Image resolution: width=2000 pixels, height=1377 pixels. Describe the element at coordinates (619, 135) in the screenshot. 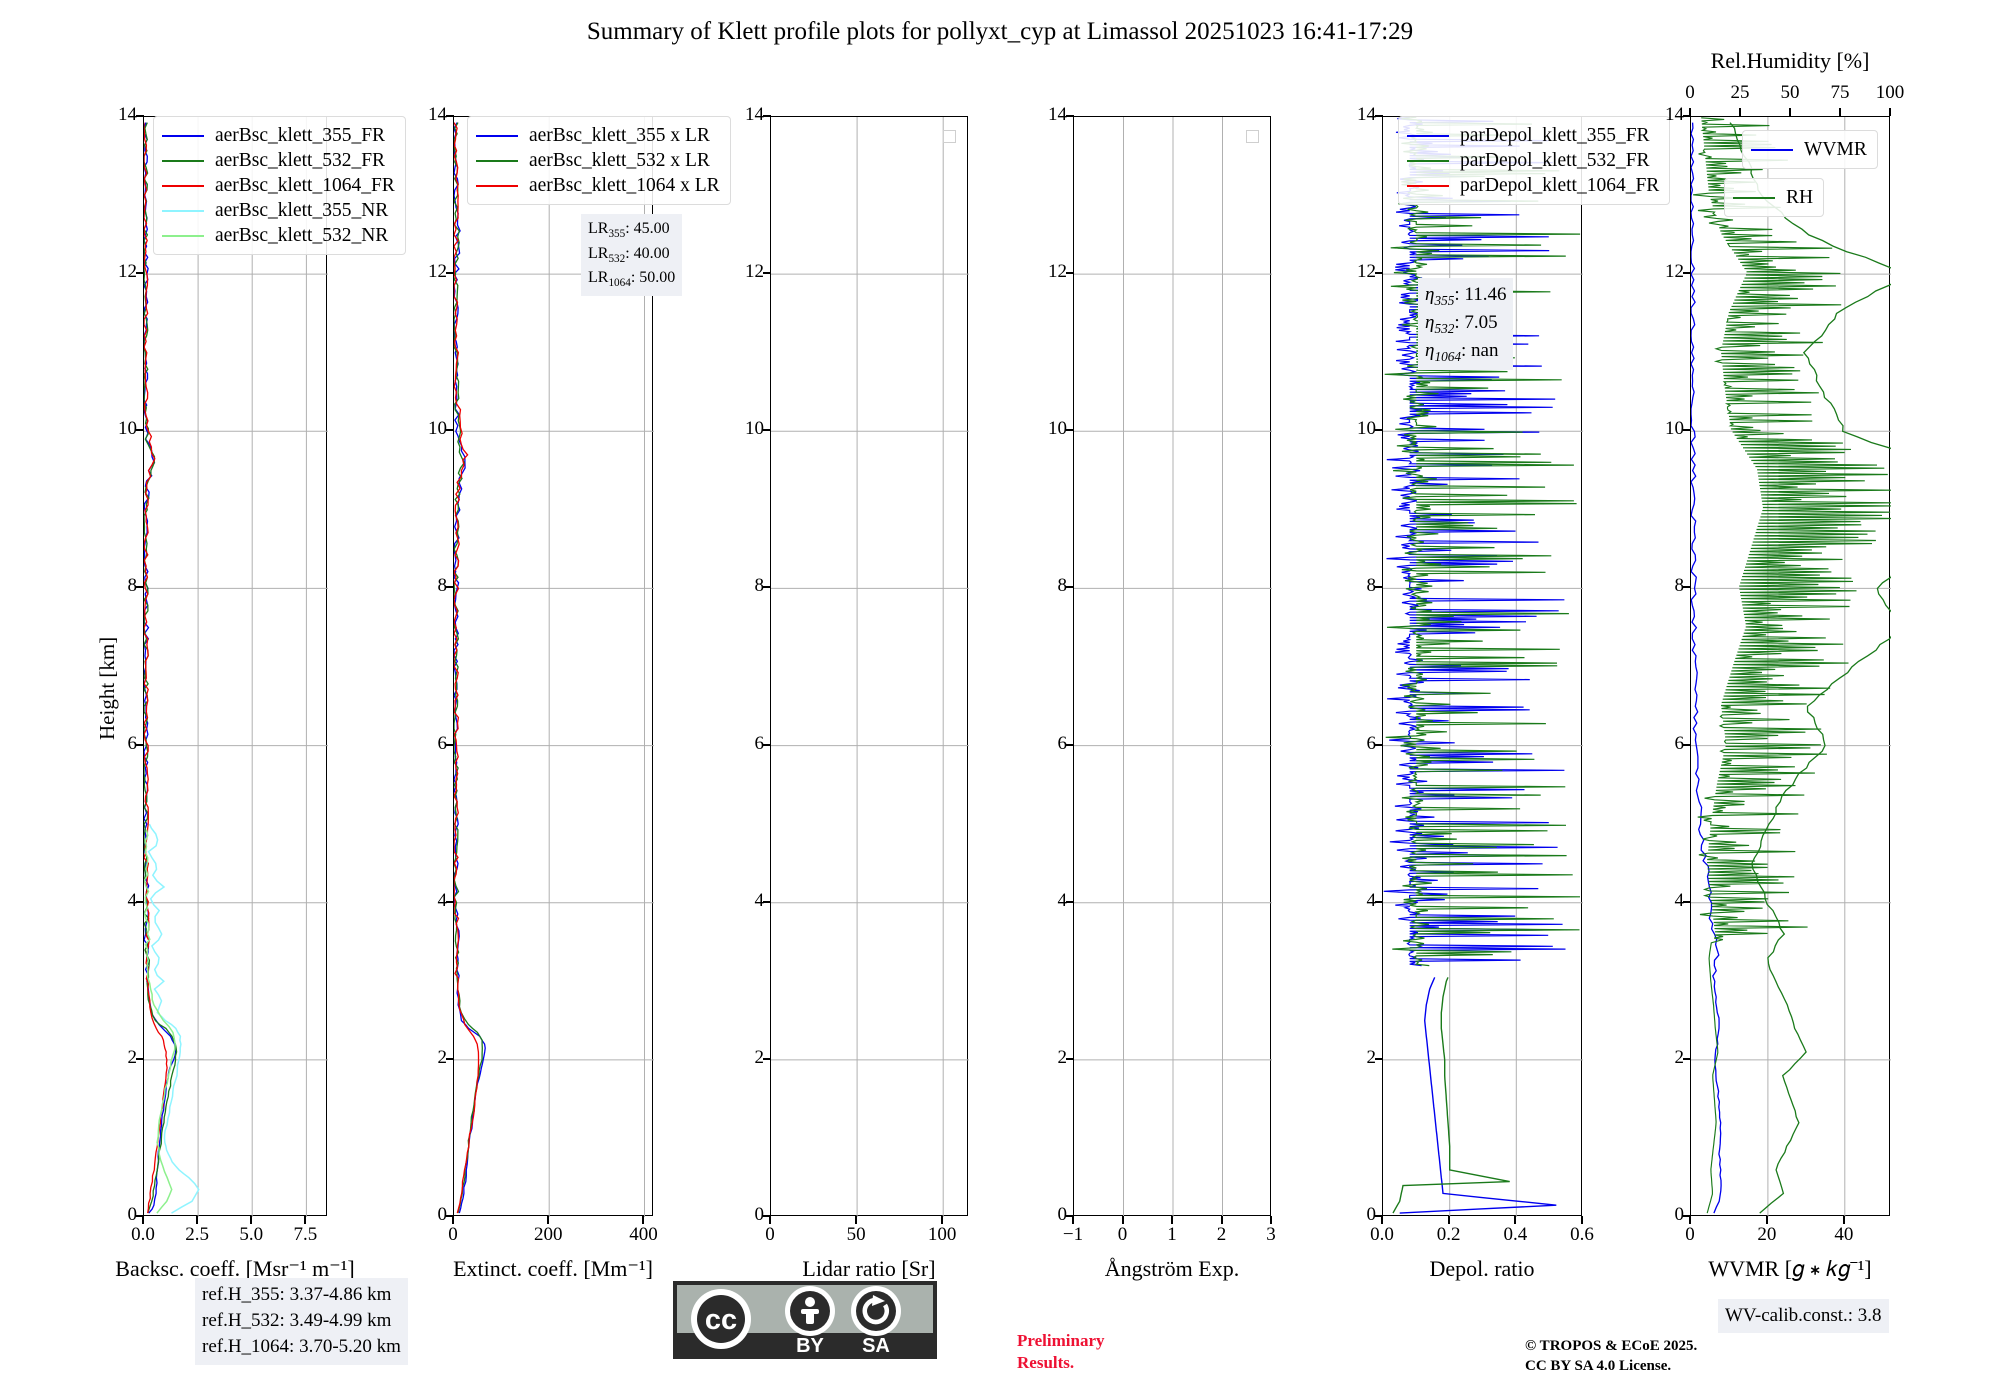

I see `legend-label: aerBsc_klett_355 x LR` at that location.